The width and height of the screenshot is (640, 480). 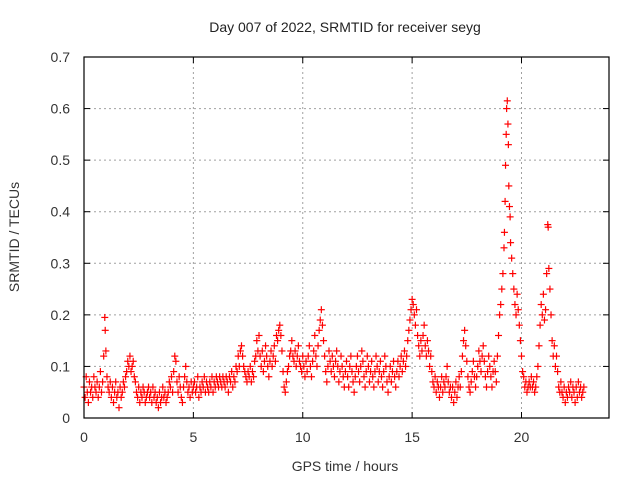 I want to click on x-axis-label: GPS time / hours, so click(x=345, y=466).